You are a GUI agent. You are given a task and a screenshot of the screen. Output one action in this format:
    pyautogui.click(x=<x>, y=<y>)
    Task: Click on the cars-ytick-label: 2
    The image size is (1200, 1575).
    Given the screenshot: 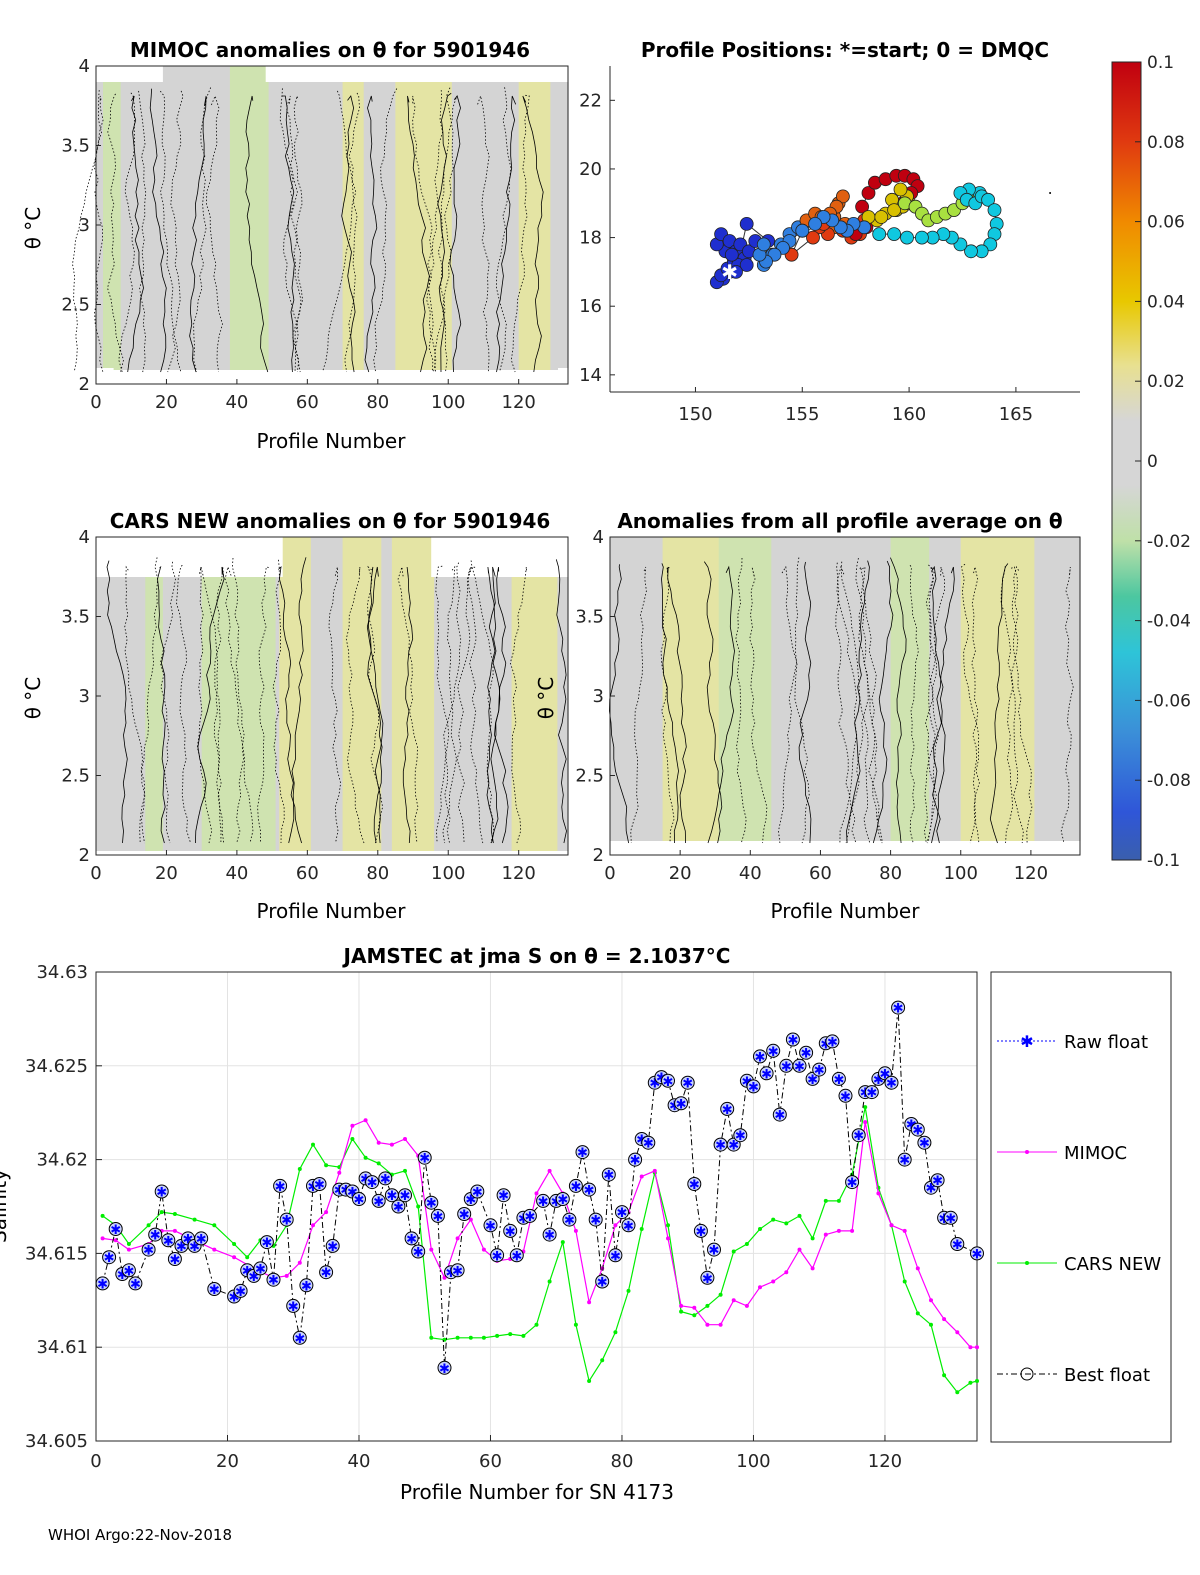 What is the action you would take?
    pyautogui.click(x=84, y=855)
    